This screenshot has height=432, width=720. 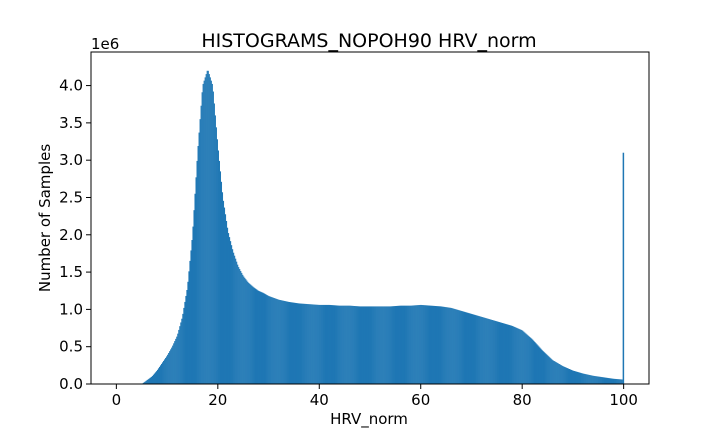 I want to click on y-axis-label: Number of Samples, so click(x=45, y=218).